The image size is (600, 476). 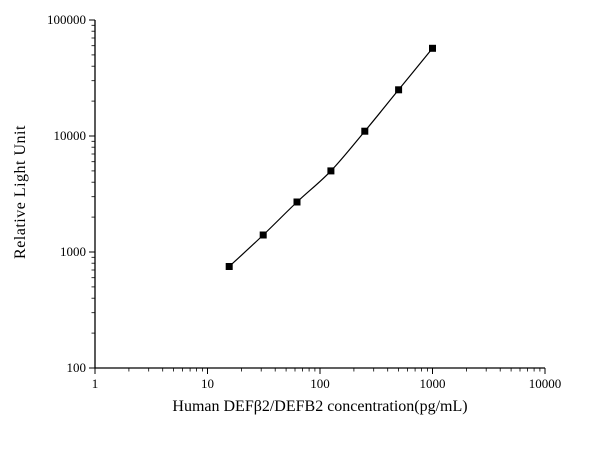 What do you see at coordinates (20, 192) in the screenshot?
I see `y-axis-title: Relative Light Unit` at bounding box center [20, 192].